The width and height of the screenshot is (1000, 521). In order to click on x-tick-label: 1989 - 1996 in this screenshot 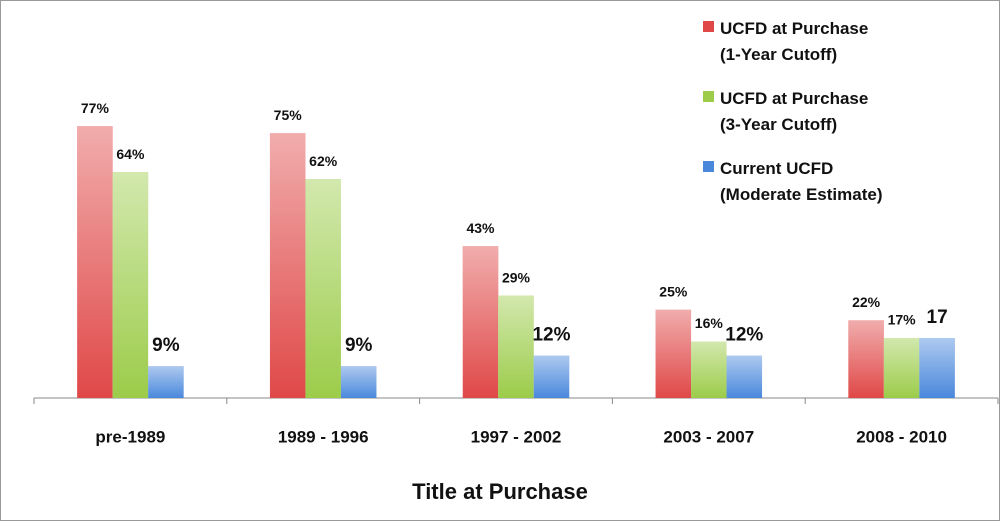, I will do `click(323, 436)`.